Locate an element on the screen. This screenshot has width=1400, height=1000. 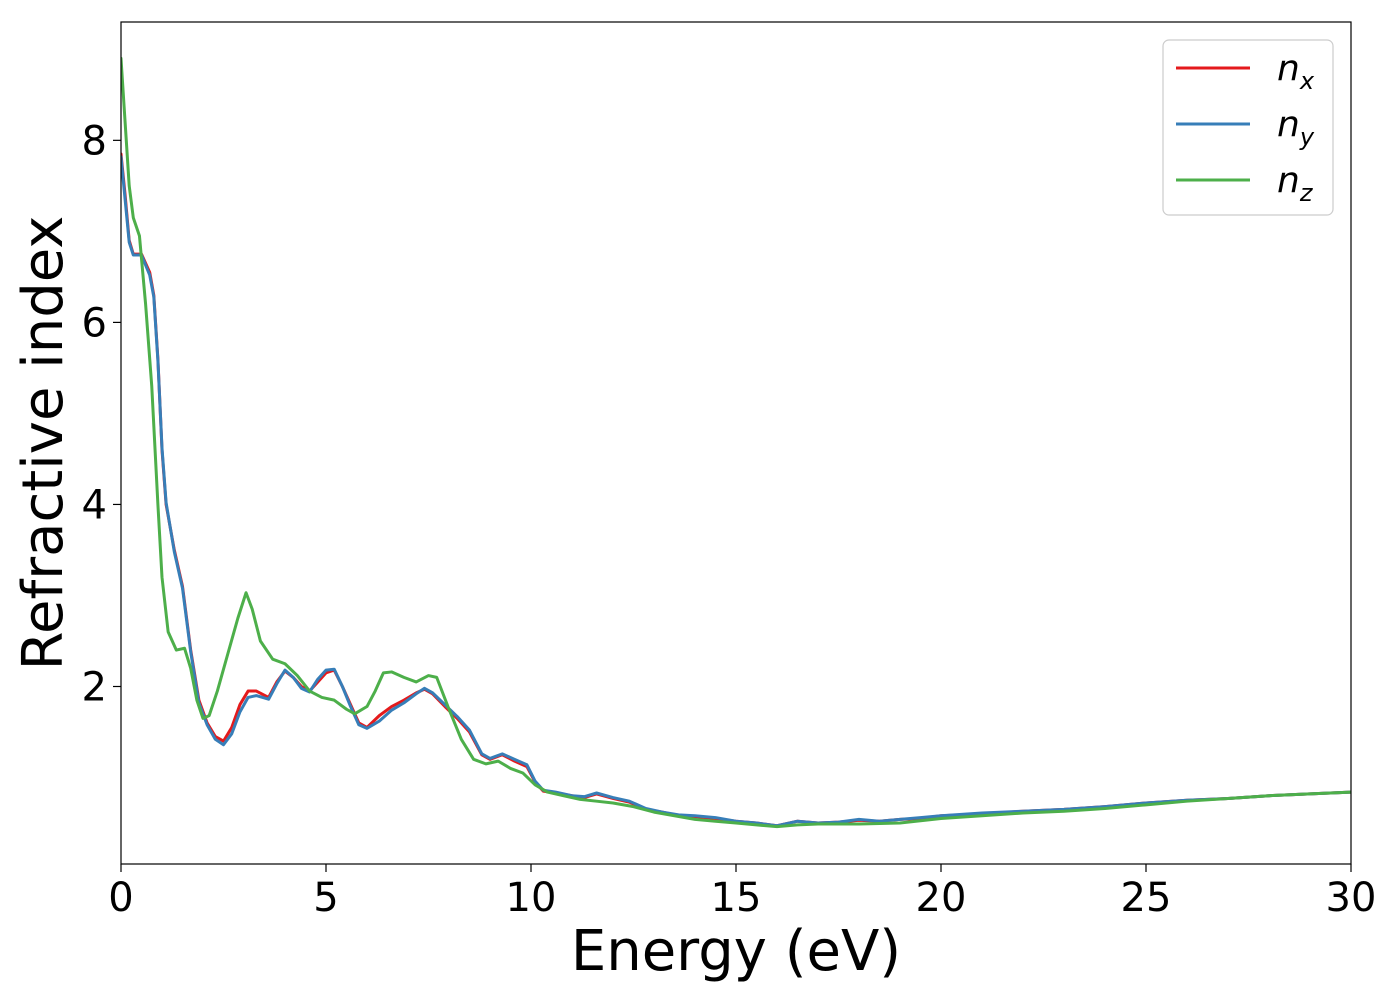
legend: nx ny nz is located at coordinates (1248, 127).